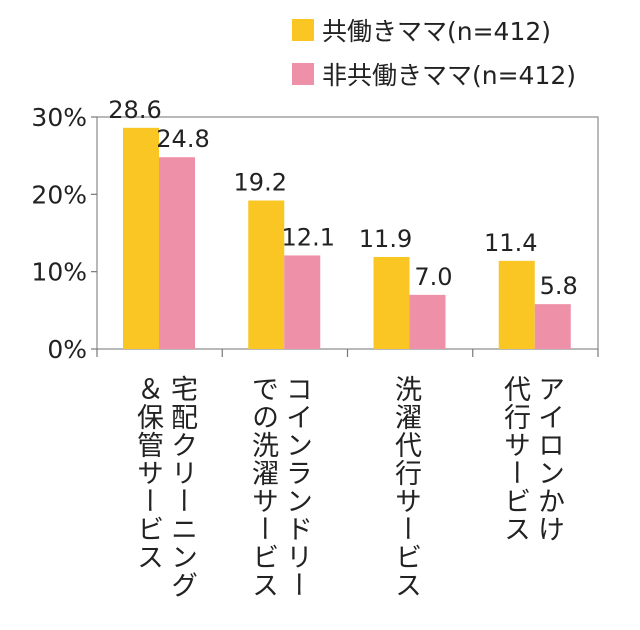 The width and height of the screenshot is (640, 630). What do you see at coordinates (531, 459) in the screenshot?
I see `category-label-ironing: アイロンかけ 代行サービス` at bounding box center [531, 459].